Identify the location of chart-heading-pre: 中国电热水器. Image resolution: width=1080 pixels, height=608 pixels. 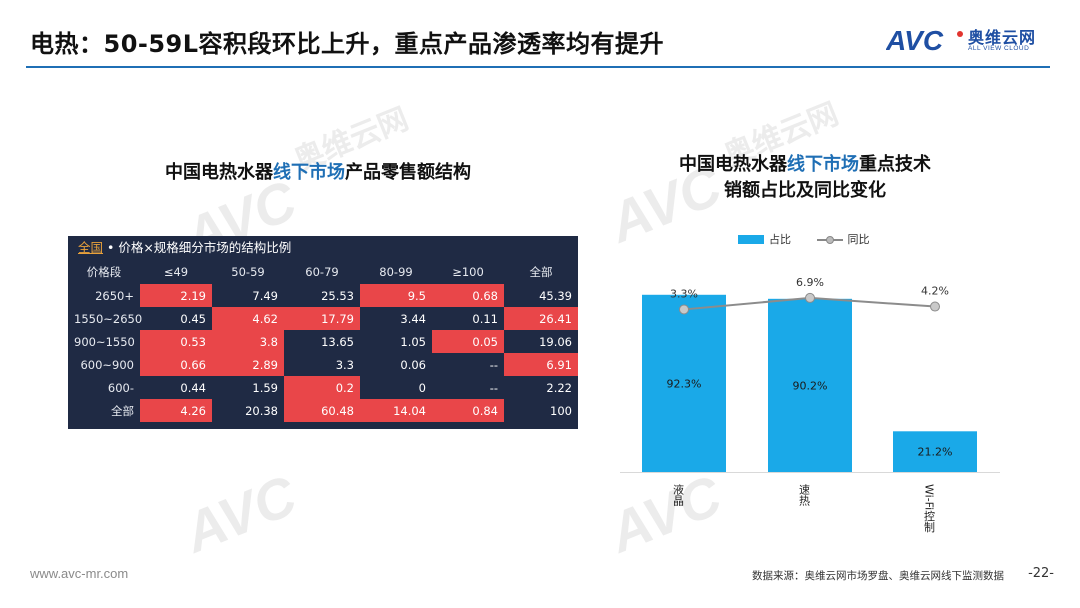
(733, 164).